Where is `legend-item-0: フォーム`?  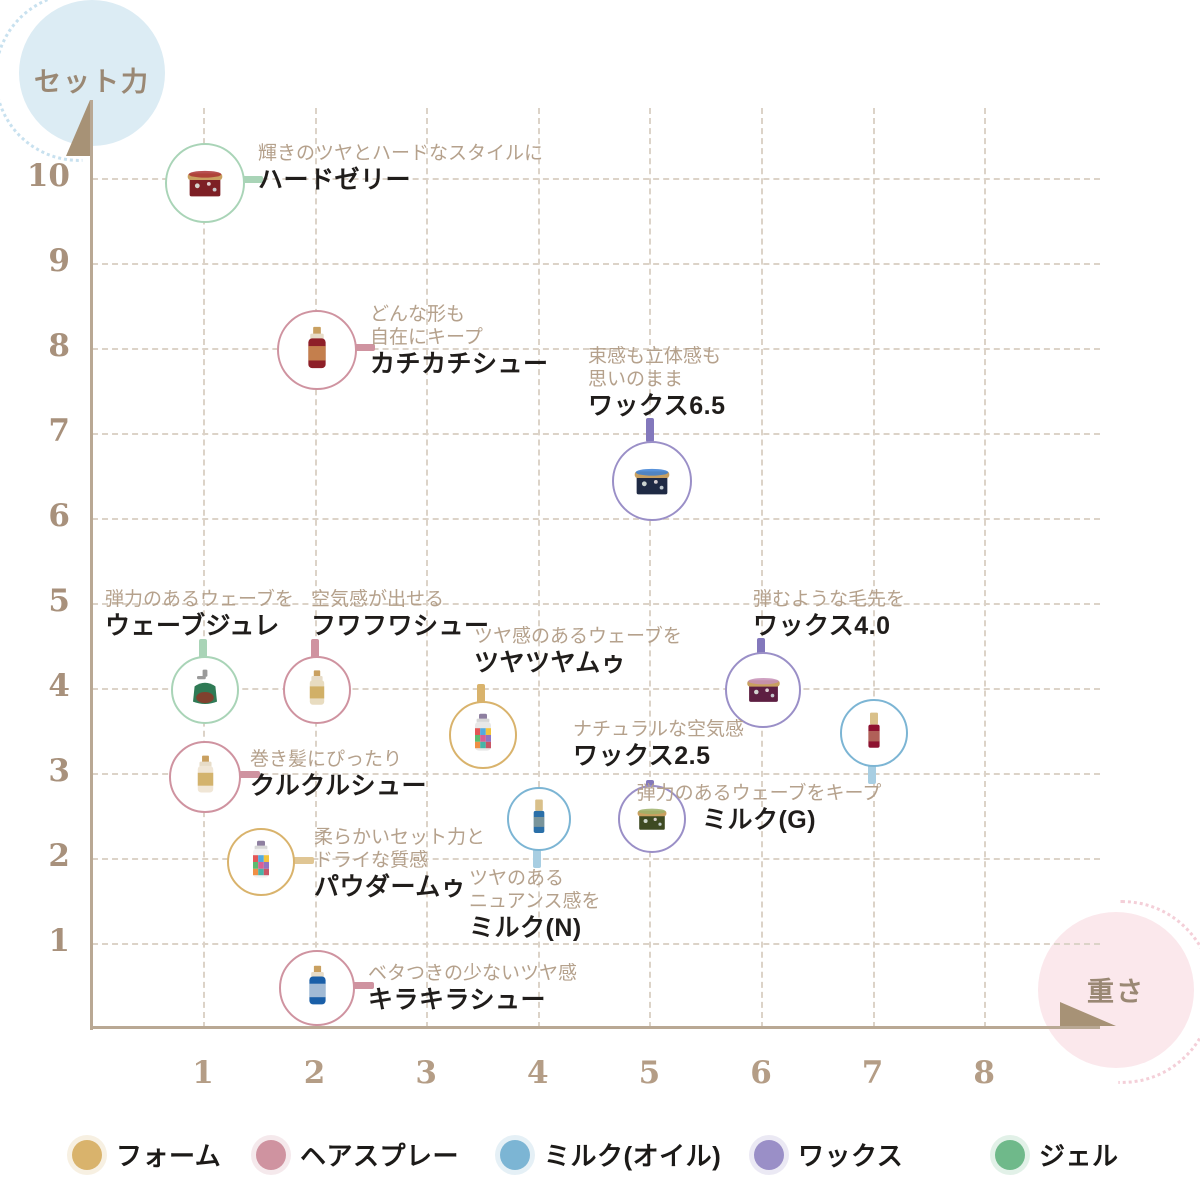
legend-item-0: フォーム is located at coordinates (146, 1154).